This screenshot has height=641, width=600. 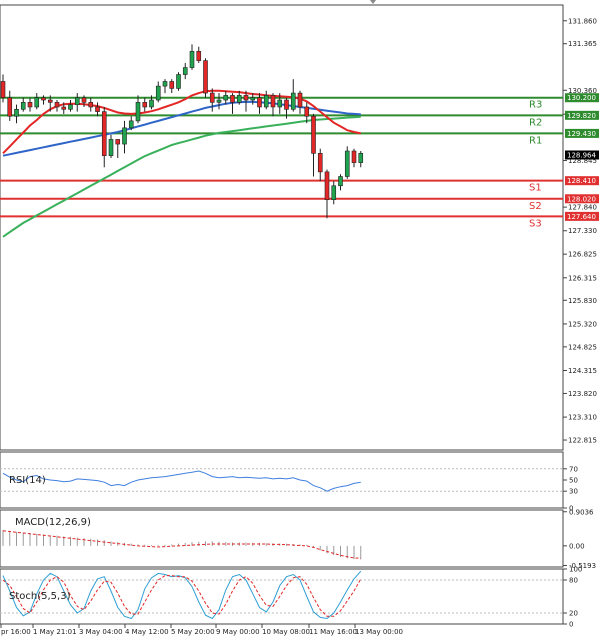 I want to click on rsi-tick-label: 30, so click(x=573, y=492).